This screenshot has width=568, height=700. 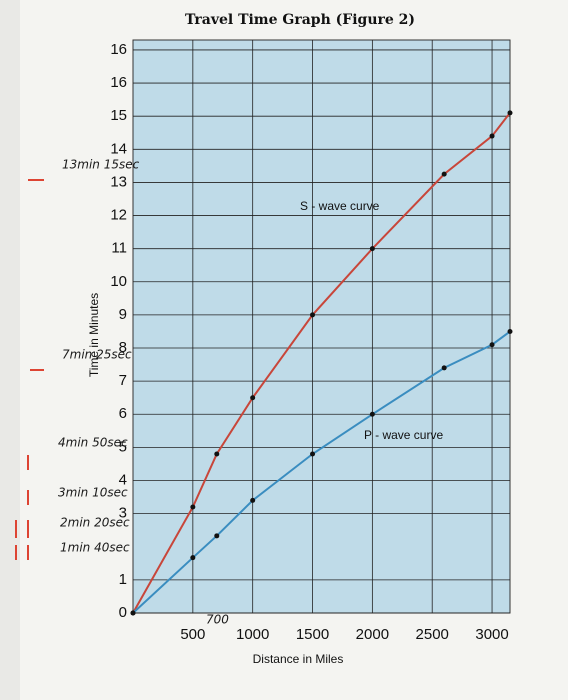 What do you see at coordinates (29, 369) in the screenshot?
I see `margin-marks` at bounding box center [29, 369].